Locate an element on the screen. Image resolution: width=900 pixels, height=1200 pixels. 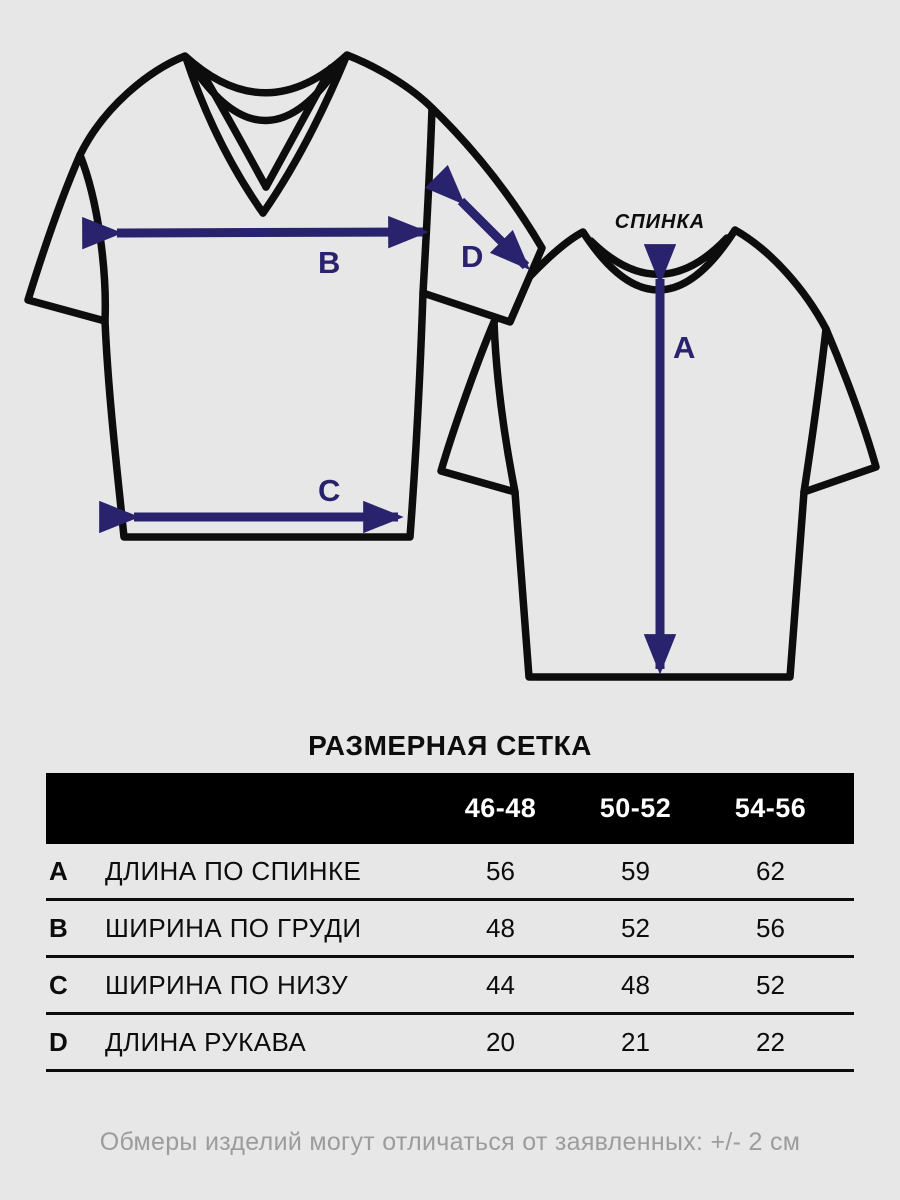
row-label: ШИРИНА ПО НИЗУ is located at coordinates (227, 984).